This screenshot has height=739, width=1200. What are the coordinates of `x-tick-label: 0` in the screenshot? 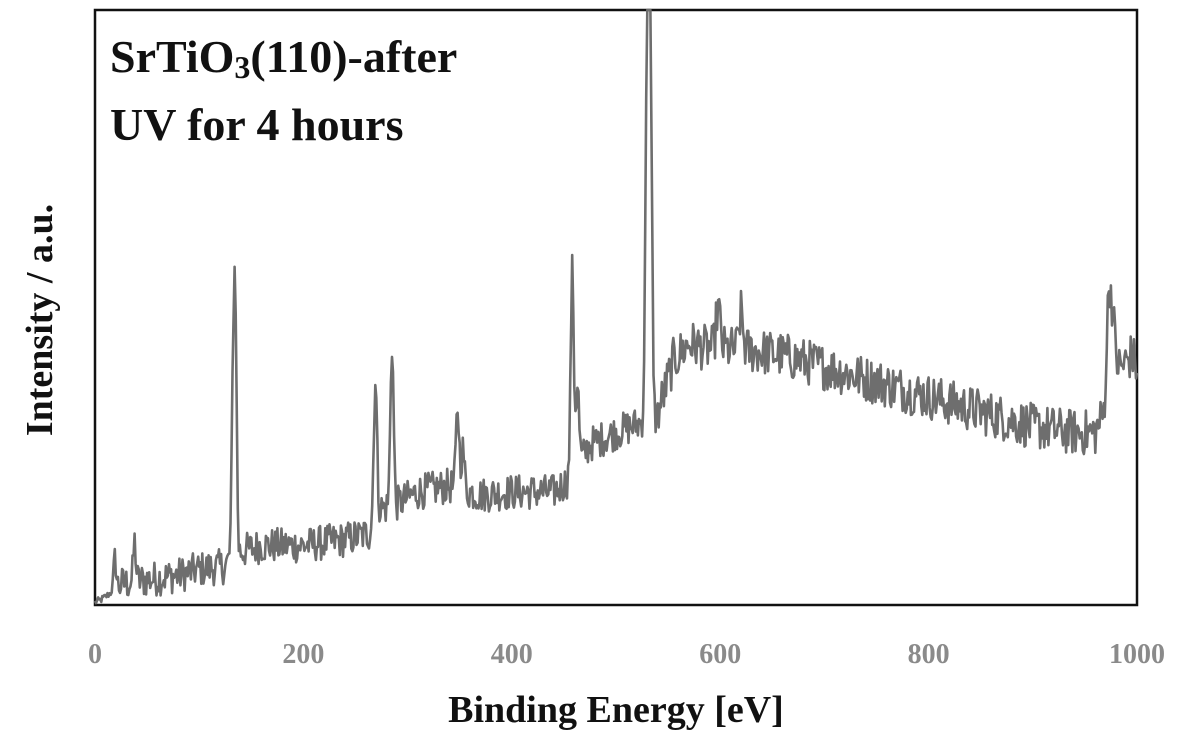 It's located at (95, 654).